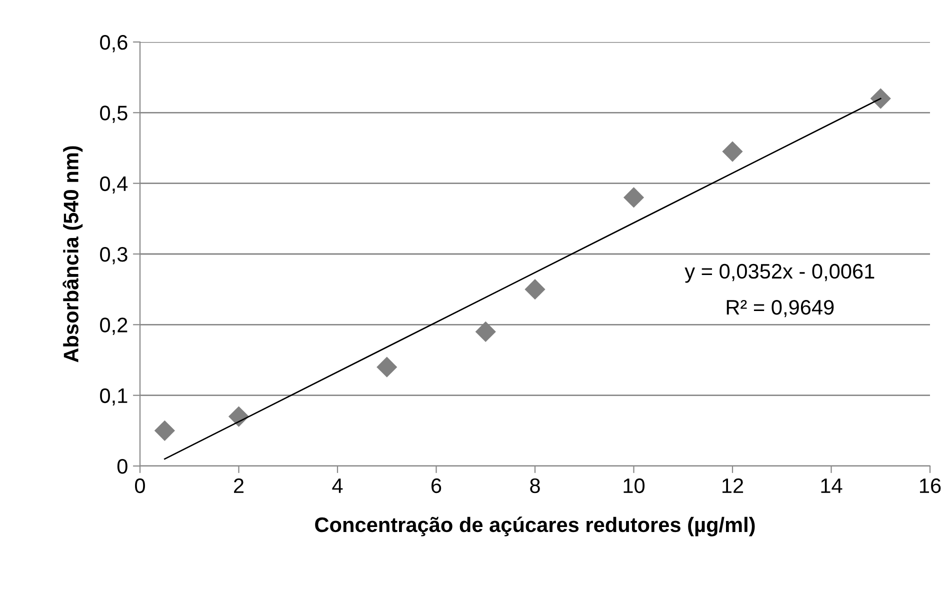 Image resolution: width=952 pixels, height=598 pixels. Describe the element at coordinates (114, 255) in the screenshot. I see `y-tick-label: 0,3` at that location.